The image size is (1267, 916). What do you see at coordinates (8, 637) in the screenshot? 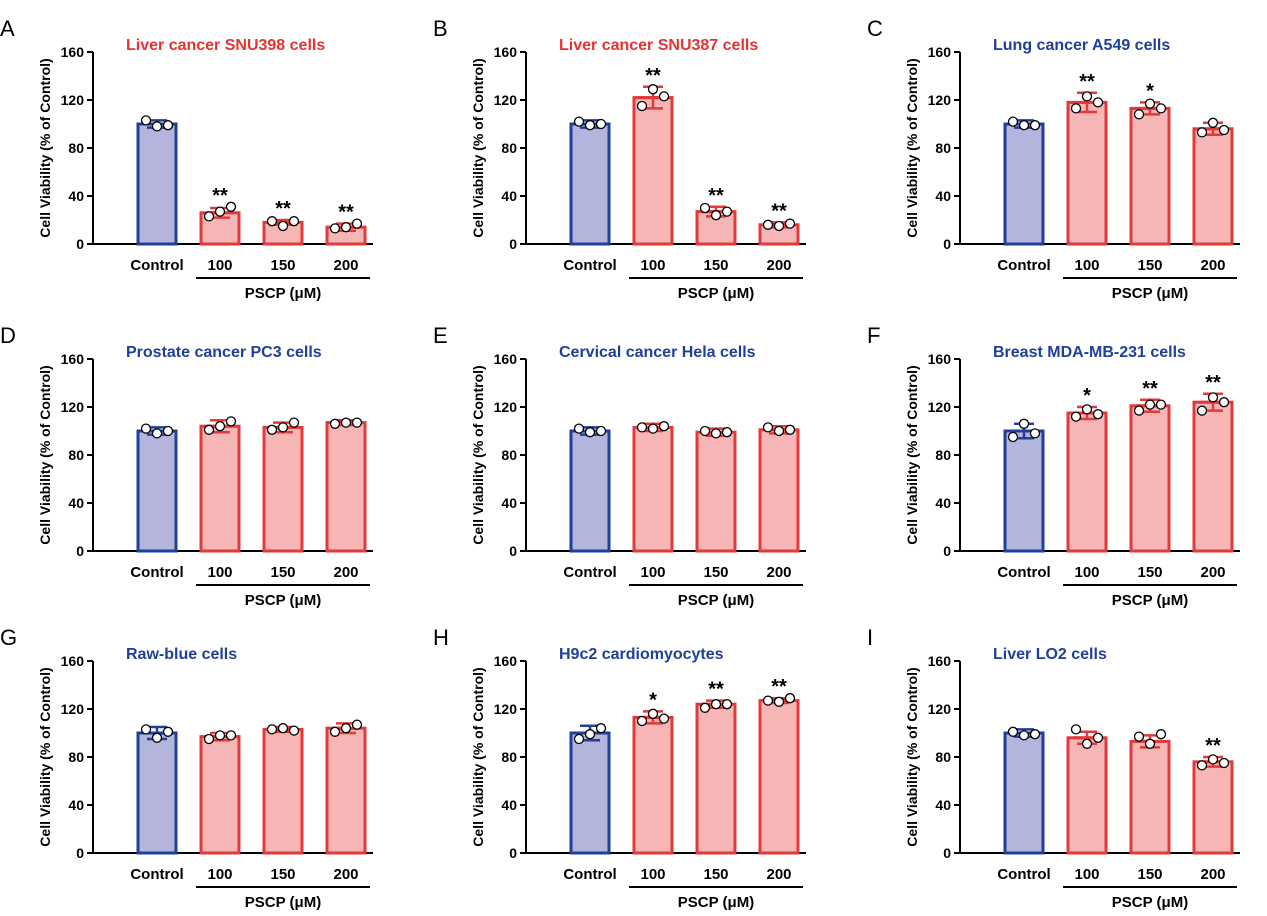
I see `panel-letter: G` at bounding box center [8, 637].